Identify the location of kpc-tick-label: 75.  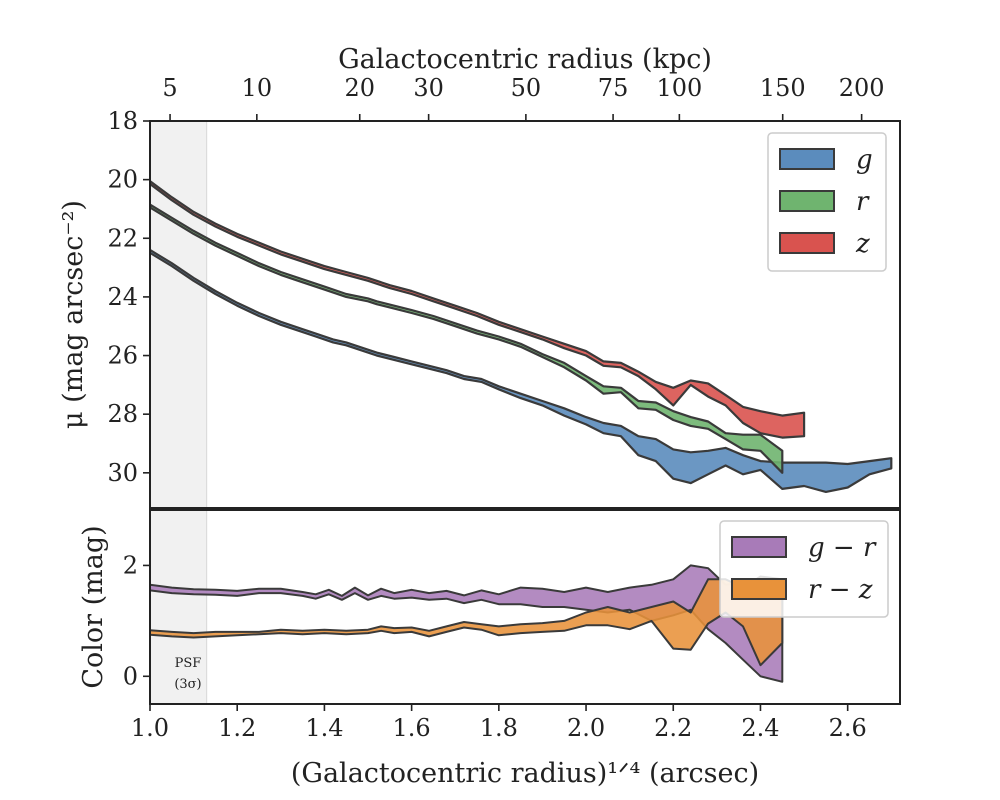
(613, 88).